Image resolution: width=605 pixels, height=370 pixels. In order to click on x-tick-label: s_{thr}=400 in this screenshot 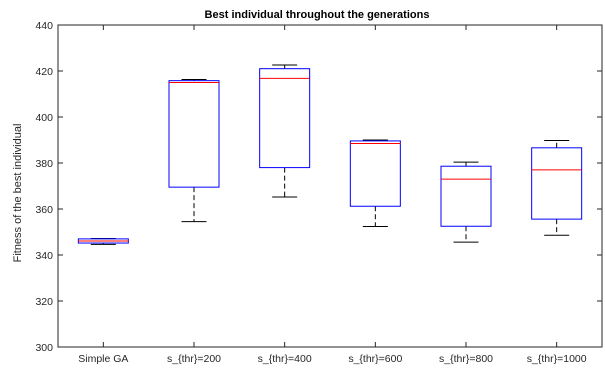, I will do `click(285, 359)`.